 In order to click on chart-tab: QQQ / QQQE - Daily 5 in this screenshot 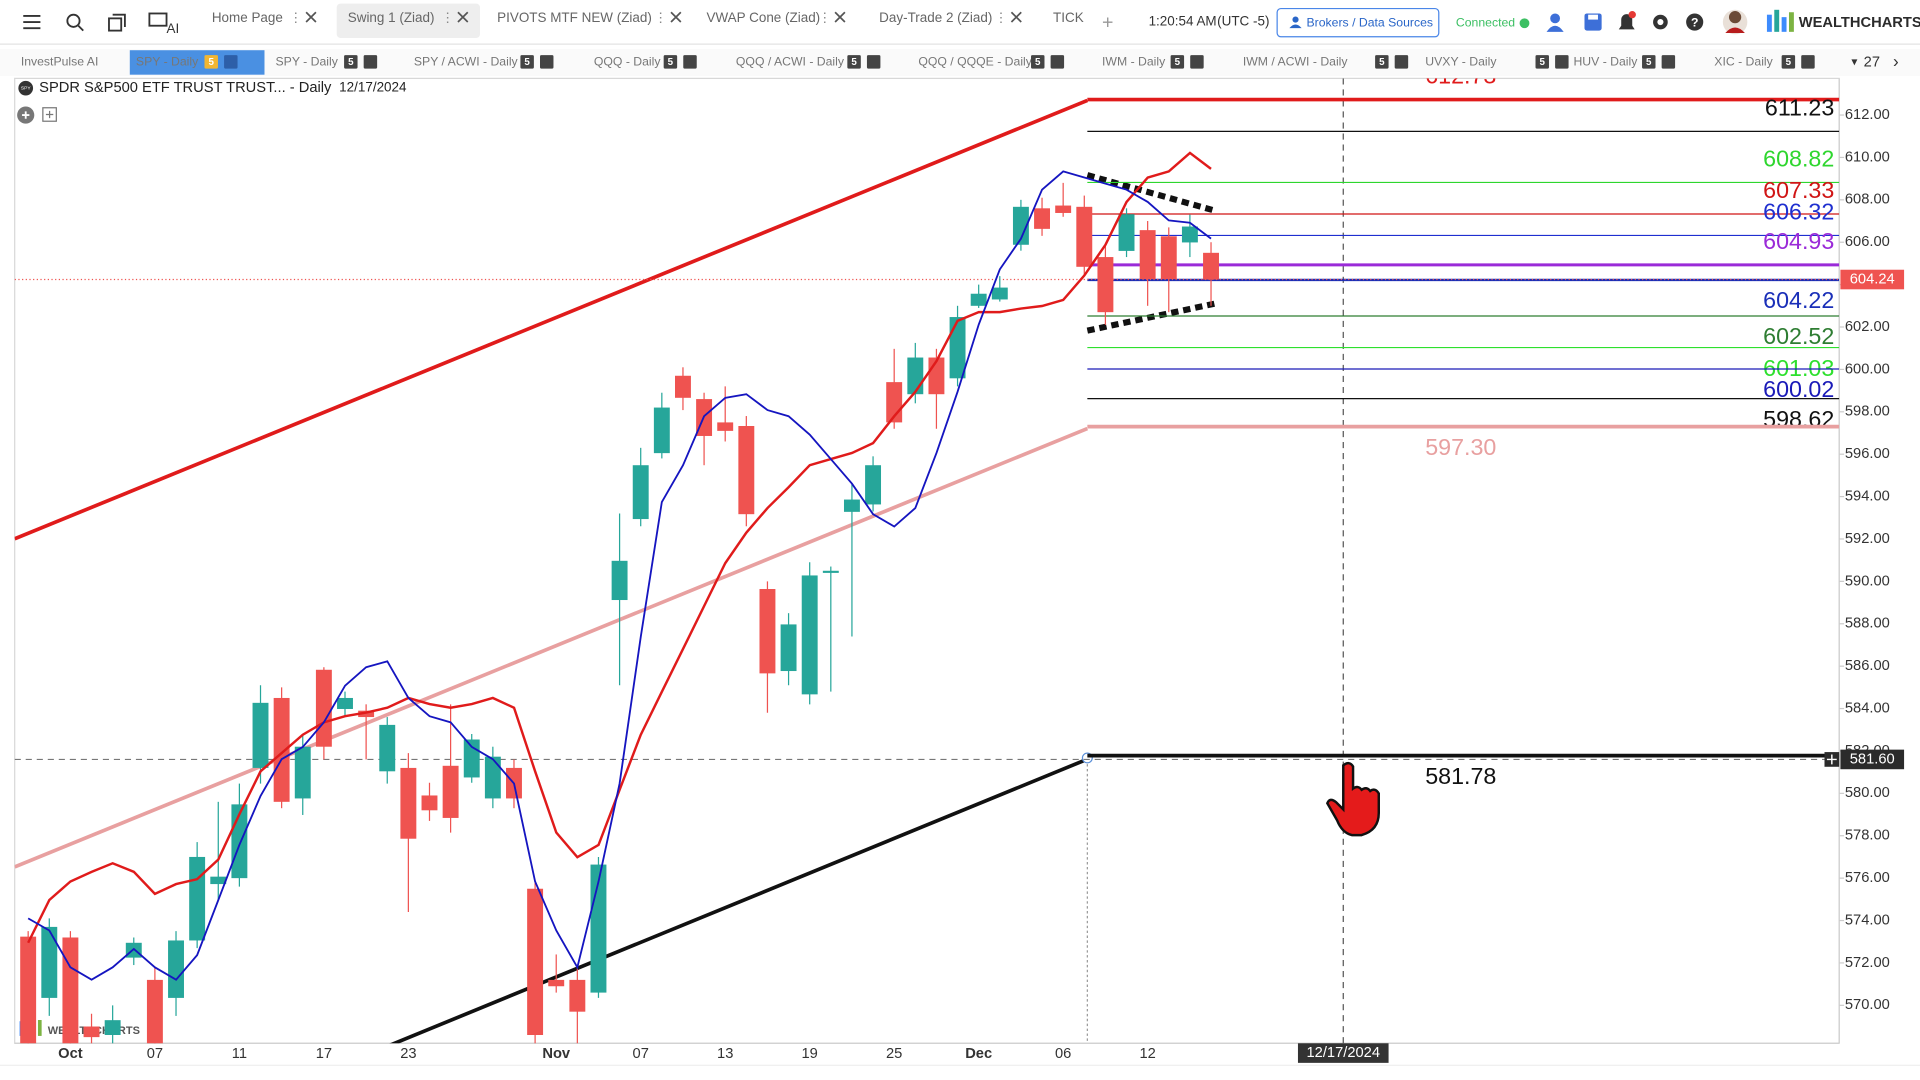, I will do `click(991, 62)`.